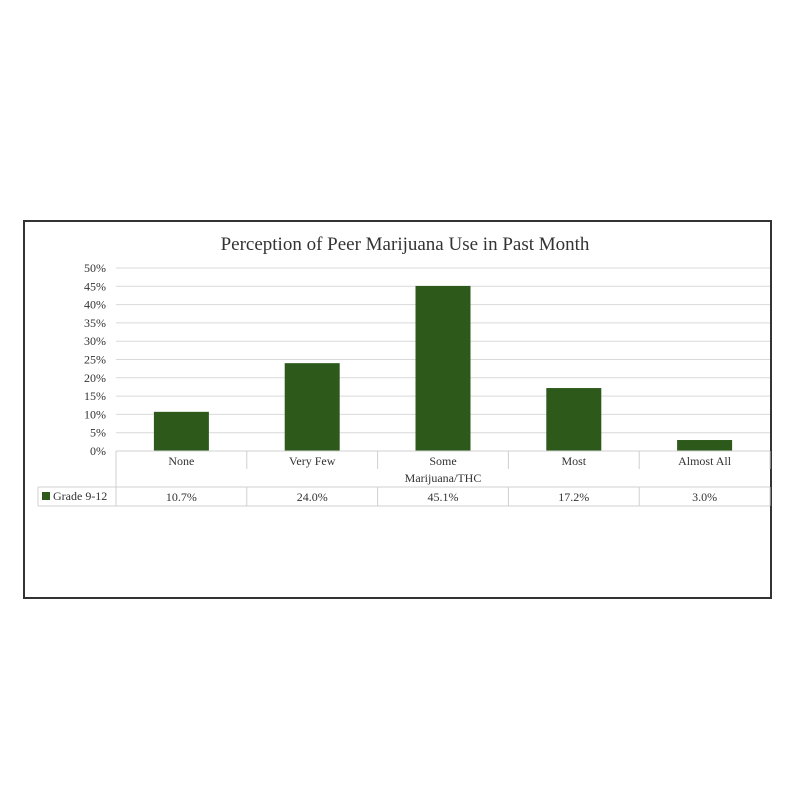 The image size is (800, 800). Describe the element at coordinates (95, 396) in the screenshot. I see `y-tick-label: 15%` at that location.